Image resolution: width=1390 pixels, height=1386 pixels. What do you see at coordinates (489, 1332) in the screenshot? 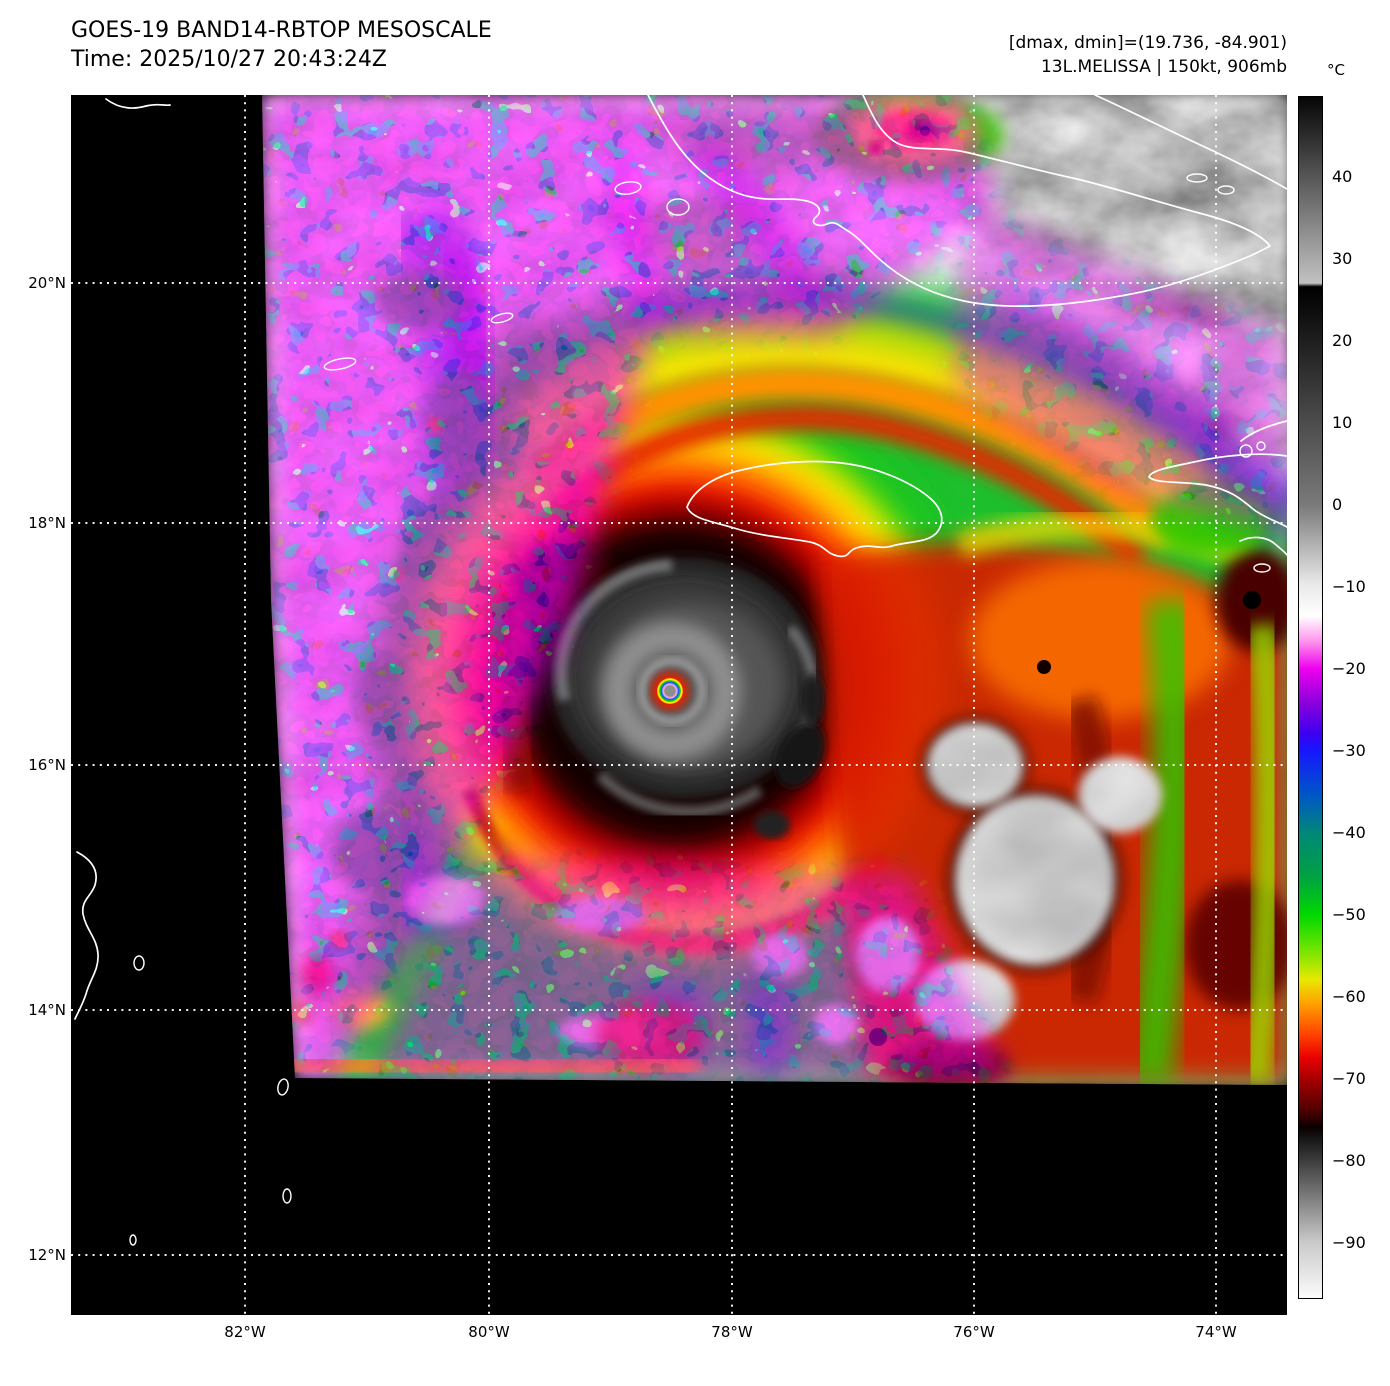
I see `lon-tick-80w: 80°W` at bounding box center [489, 1332].